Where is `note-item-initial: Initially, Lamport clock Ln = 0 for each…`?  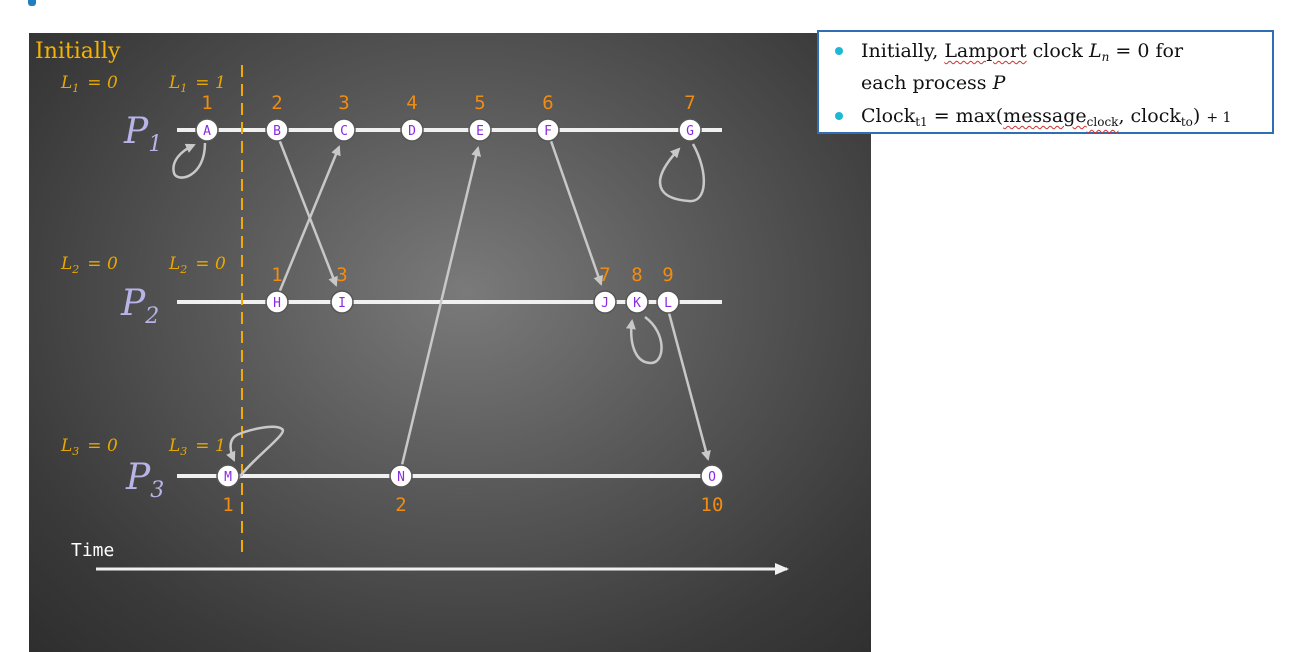 note-item-initial: Initially, Lamport clock Ln = 0 for each… is located at coordinates (1045, 67).